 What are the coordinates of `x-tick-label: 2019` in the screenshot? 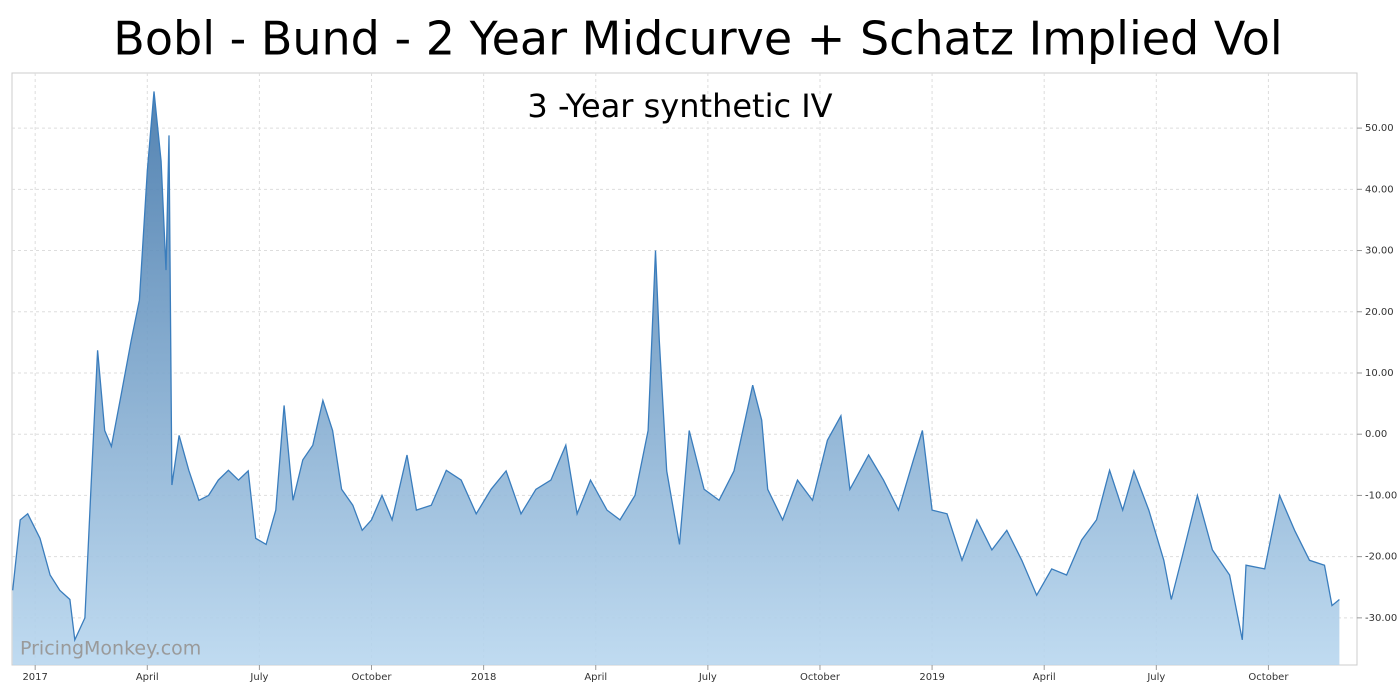 It's located at (931, 677).